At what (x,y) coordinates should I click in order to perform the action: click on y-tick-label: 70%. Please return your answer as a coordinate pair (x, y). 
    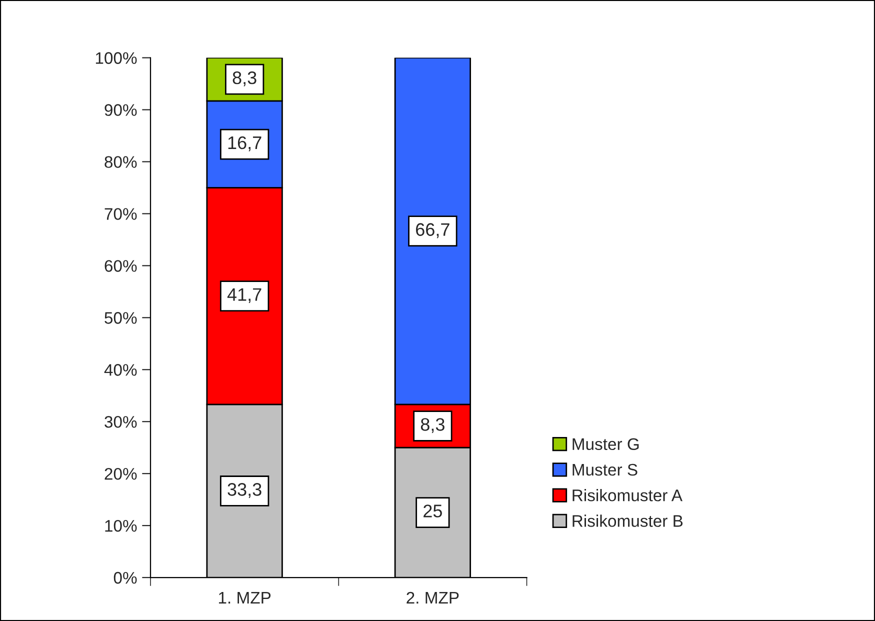
    Looking at the image, I should click on (120, 214).